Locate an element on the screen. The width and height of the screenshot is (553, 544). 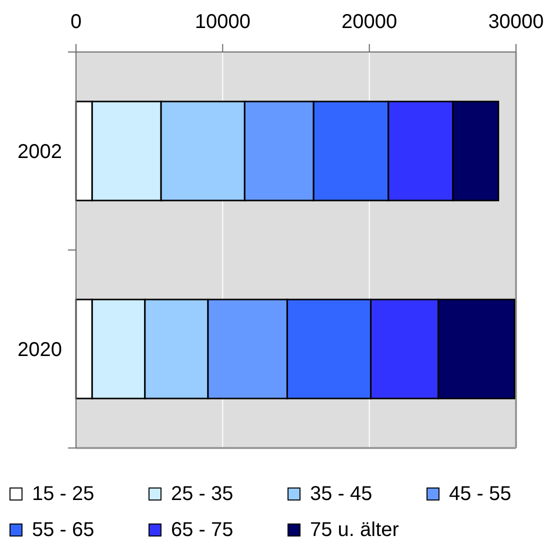
x-tick-label: 0 is located at coordinates (76, 22).